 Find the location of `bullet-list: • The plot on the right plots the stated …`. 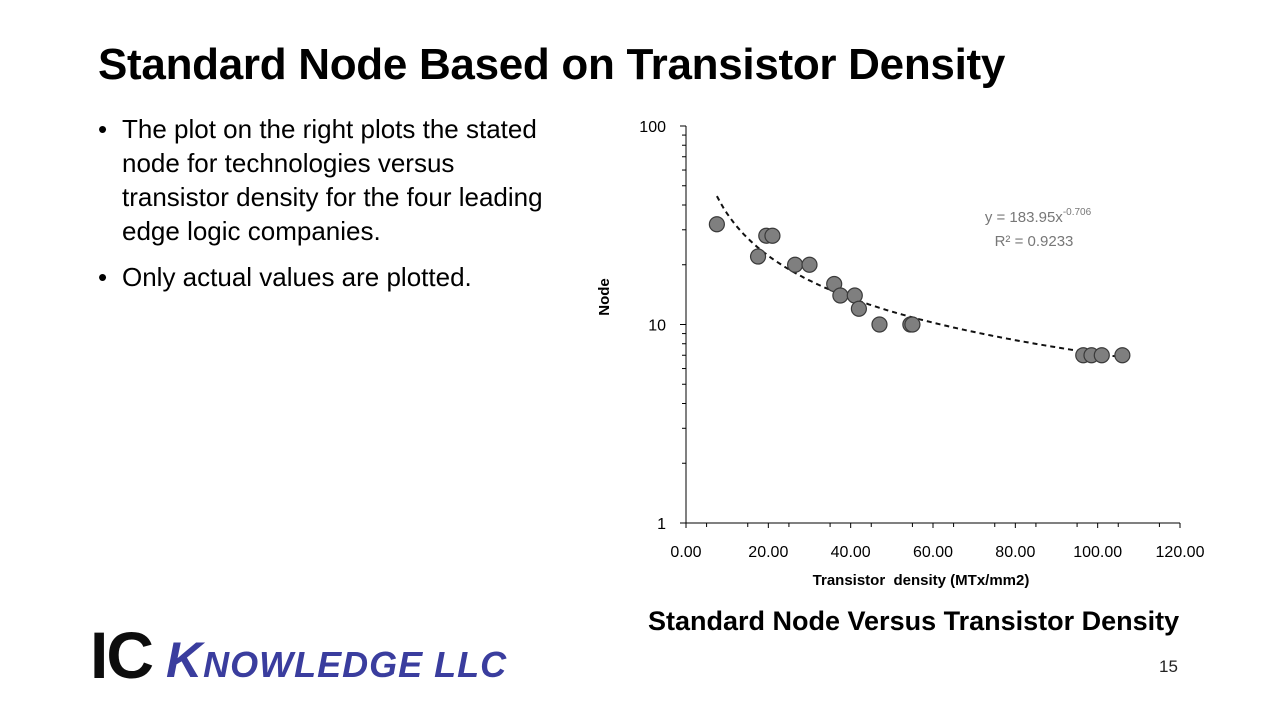

bullet-list: • The plot on the right plots the stated … is located at coordinates (321, 209).